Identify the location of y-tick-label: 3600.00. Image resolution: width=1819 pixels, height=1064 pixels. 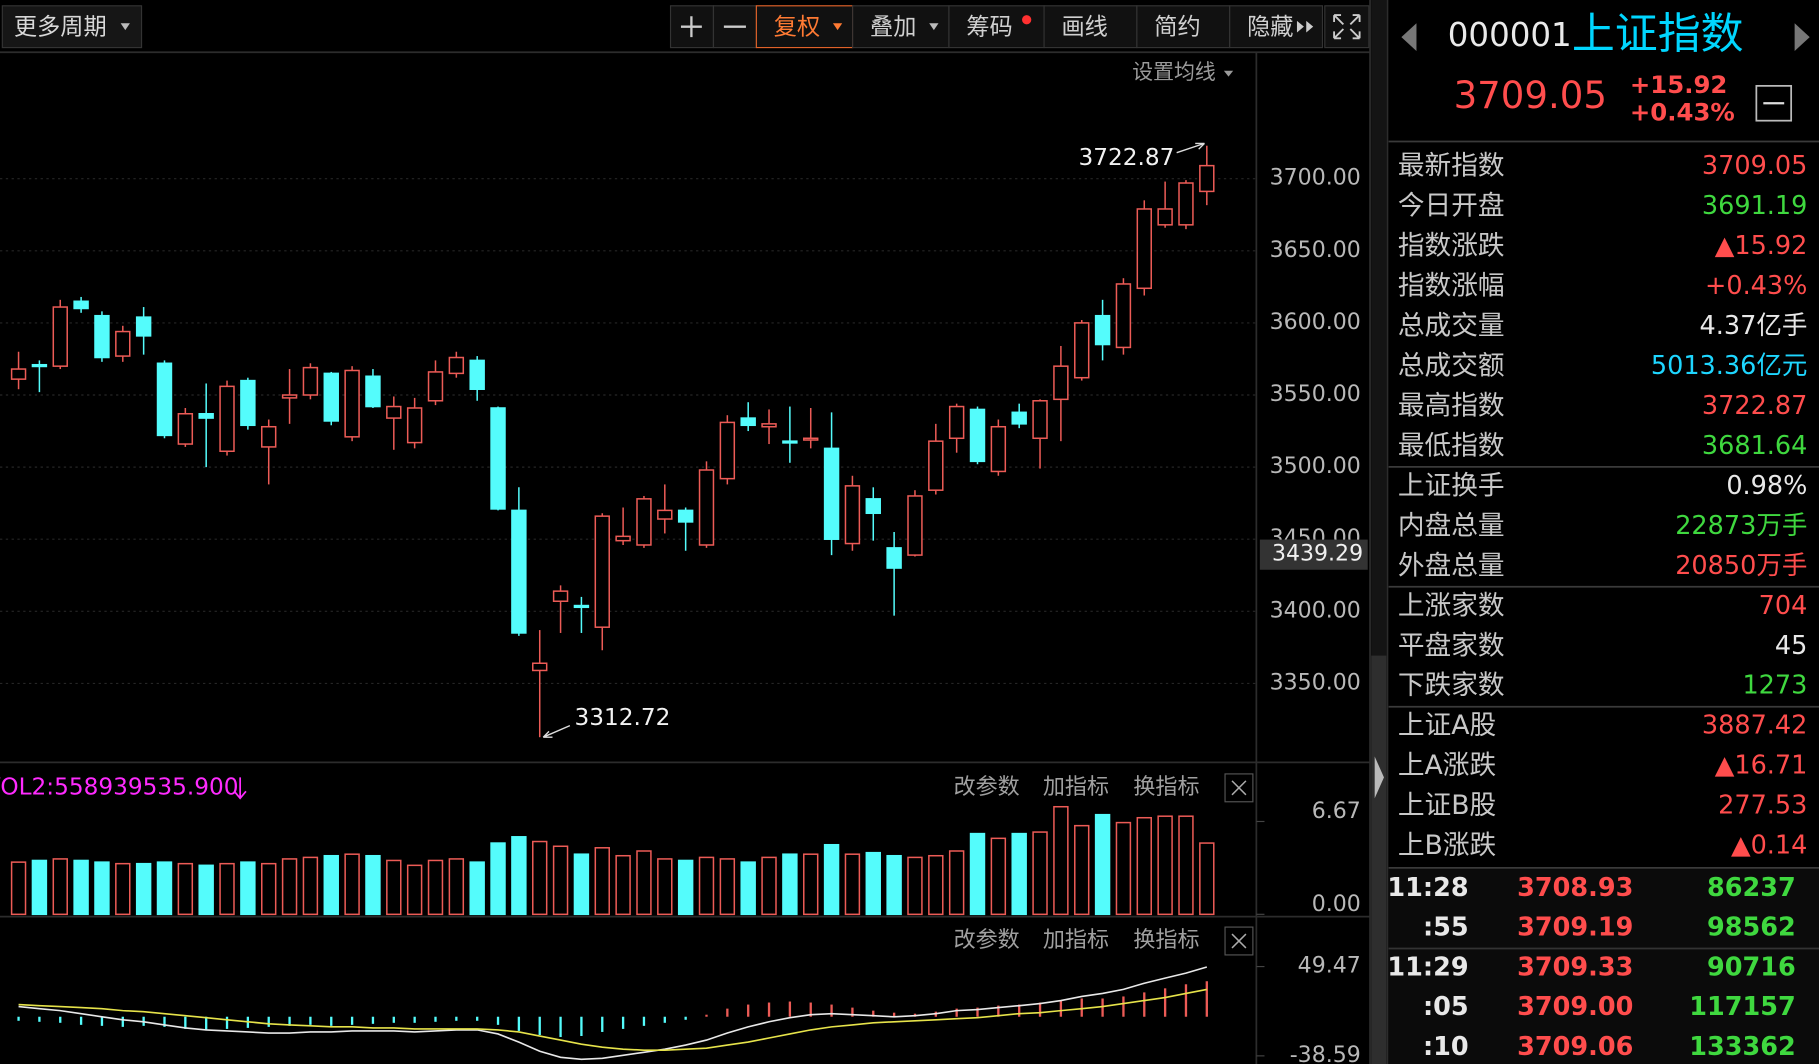
(1315, 322).